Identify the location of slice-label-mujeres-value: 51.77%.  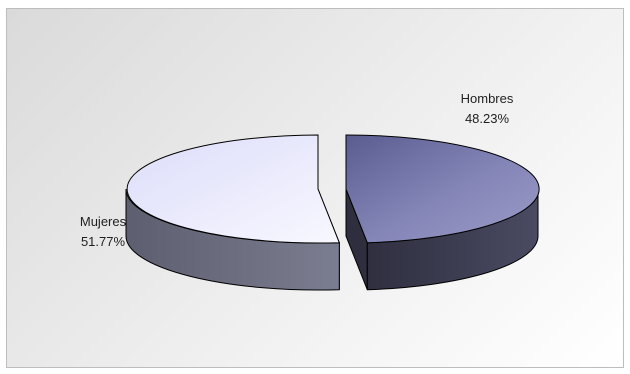
(103, 241).